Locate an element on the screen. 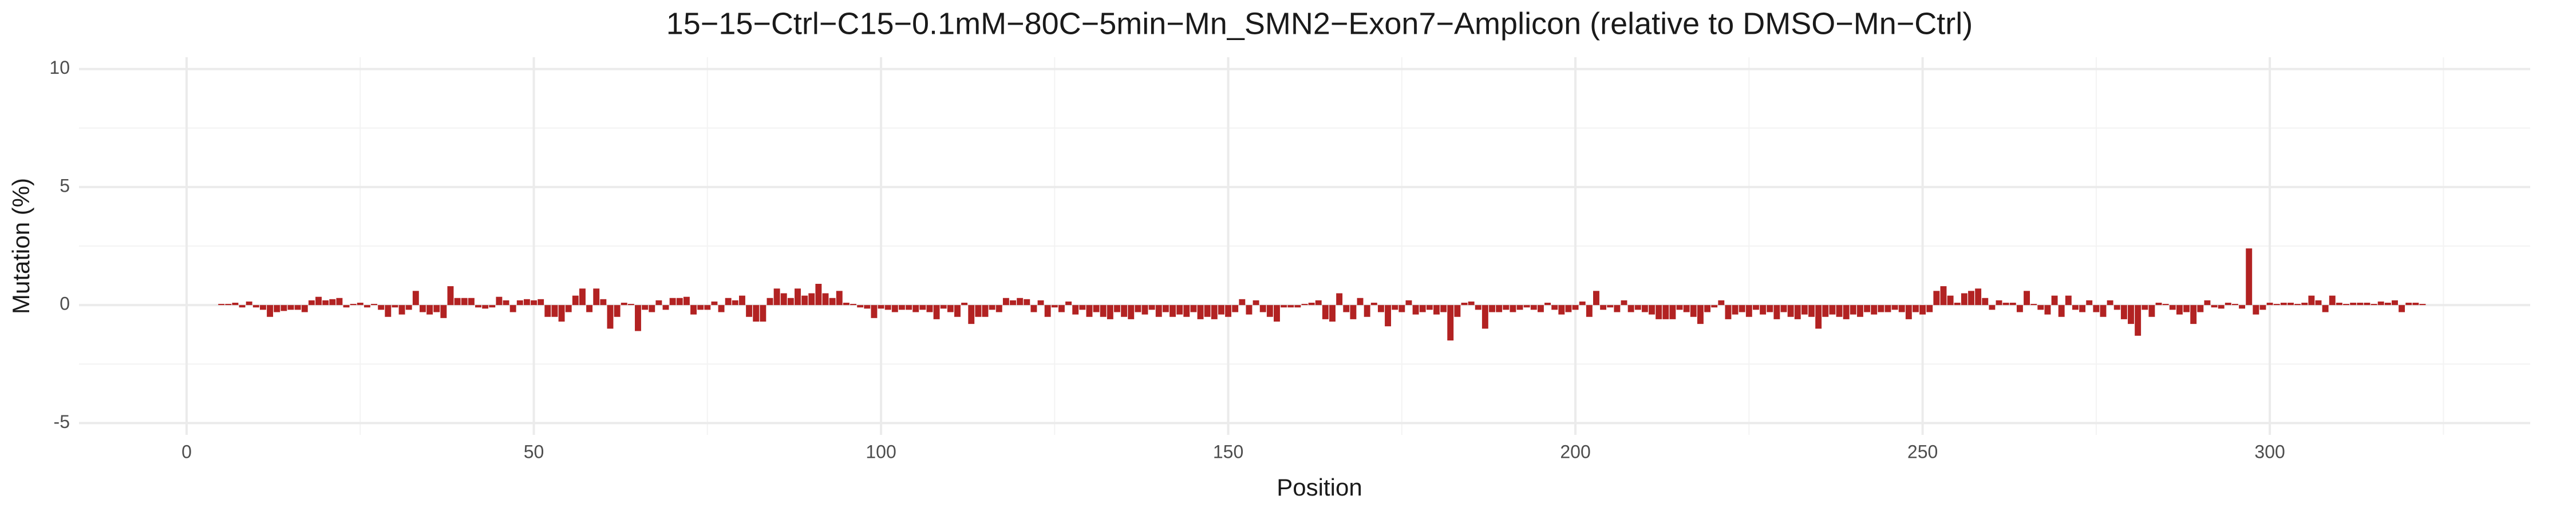 This screenshot has width=2576, height=515. y-tick-label: -5 is located at coordinates (62, 421).